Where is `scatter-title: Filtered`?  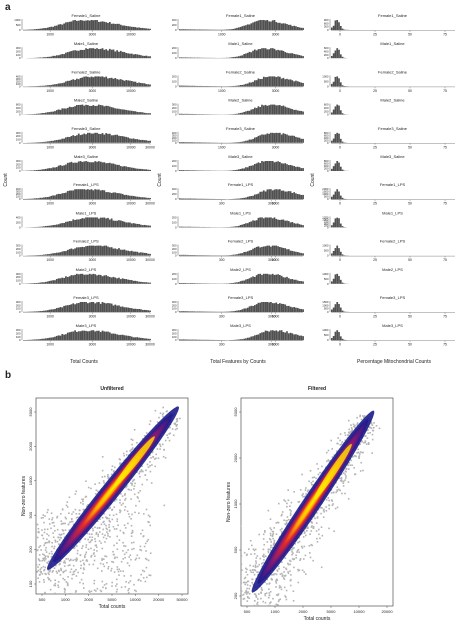 scatter-title: Filtered is located at coordinates (317, 389).